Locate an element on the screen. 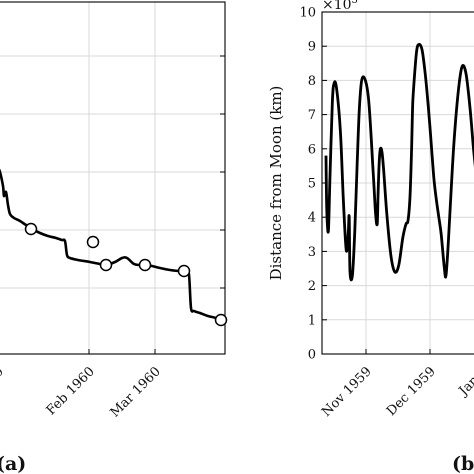 This screenshot has width=474, height=474. panel-b-y-tick-label: 5 is located at coordinates (312, 184).